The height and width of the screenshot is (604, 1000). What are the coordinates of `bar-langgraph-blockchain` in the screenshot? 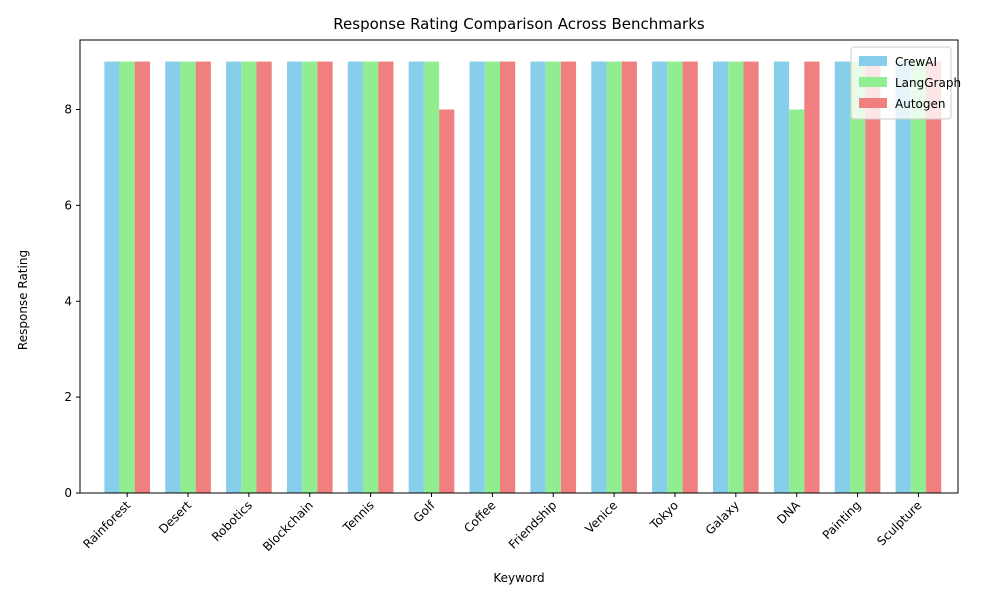 It's located at (310, 277).